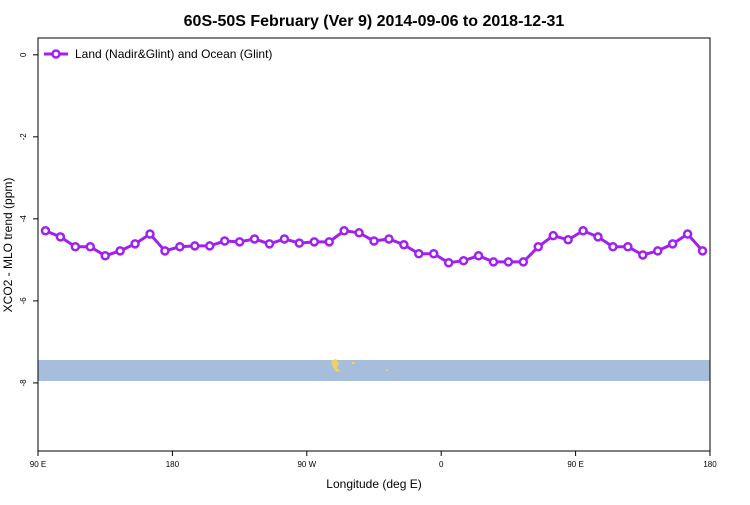 Image resolution: width=750 pixels, height=505 pixels. I want to click on map-strip, so click(374, 370).